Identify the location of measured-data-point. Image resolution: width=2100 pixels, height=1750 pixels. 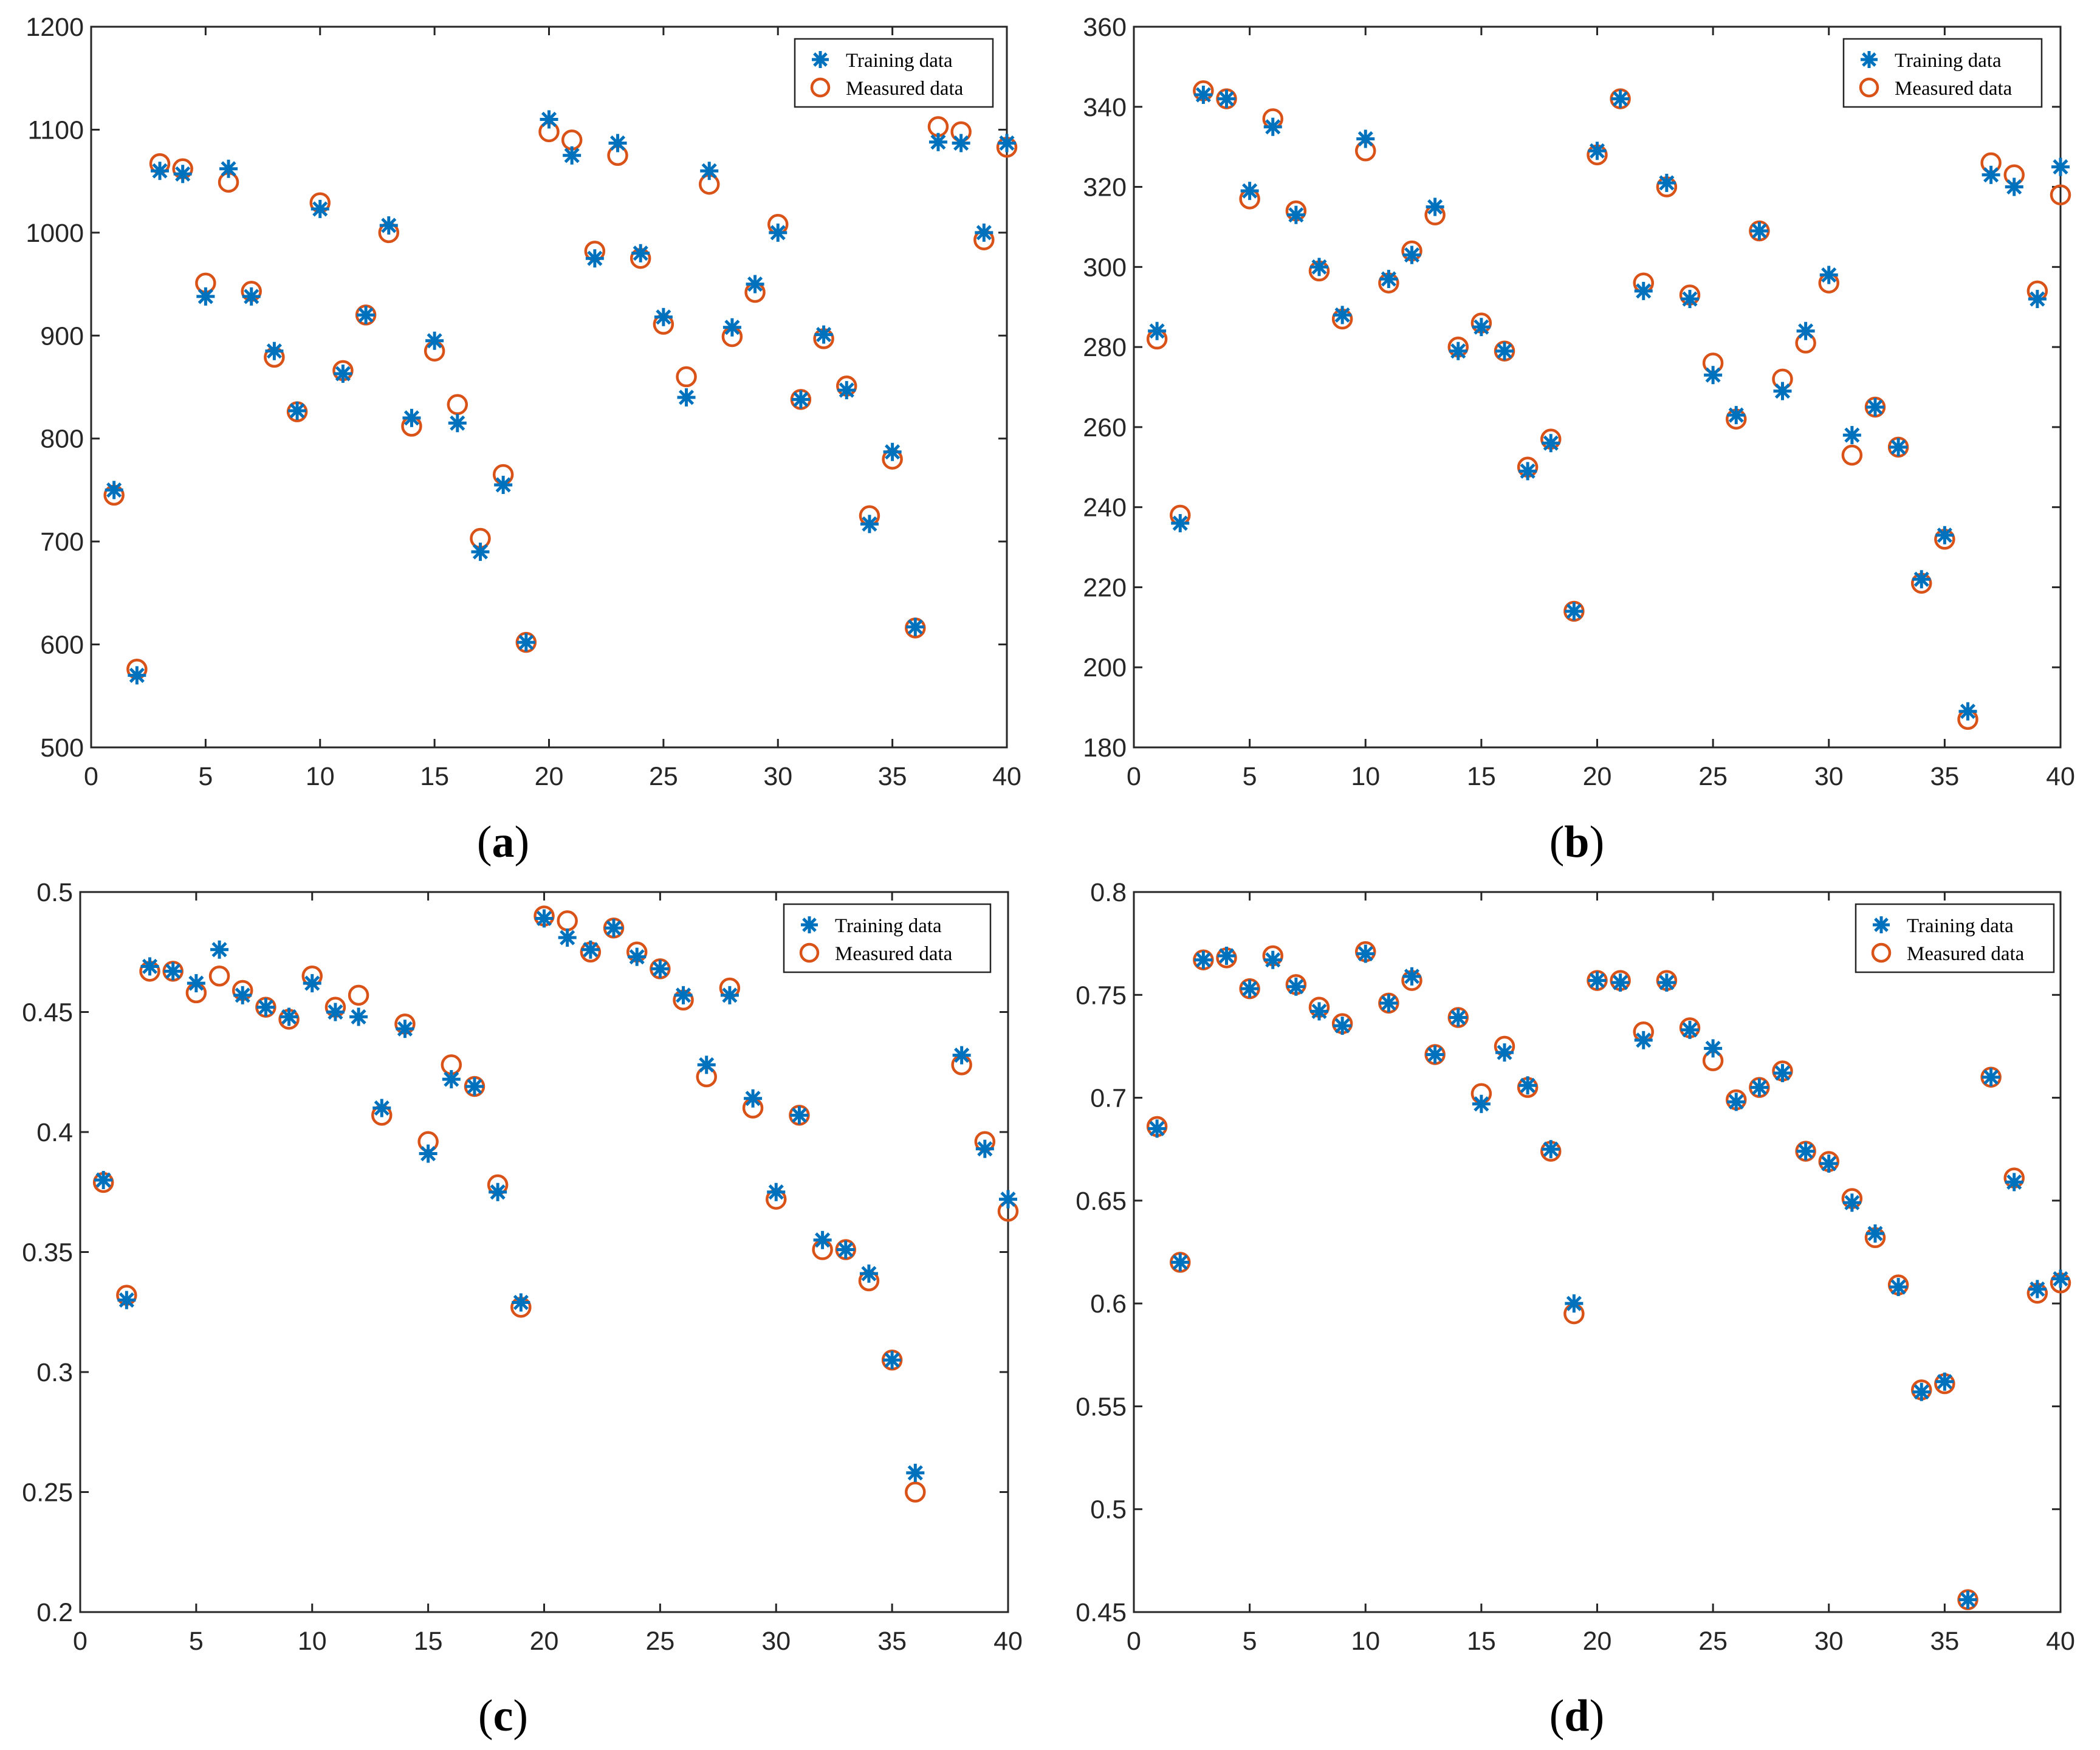
(1852, 455).